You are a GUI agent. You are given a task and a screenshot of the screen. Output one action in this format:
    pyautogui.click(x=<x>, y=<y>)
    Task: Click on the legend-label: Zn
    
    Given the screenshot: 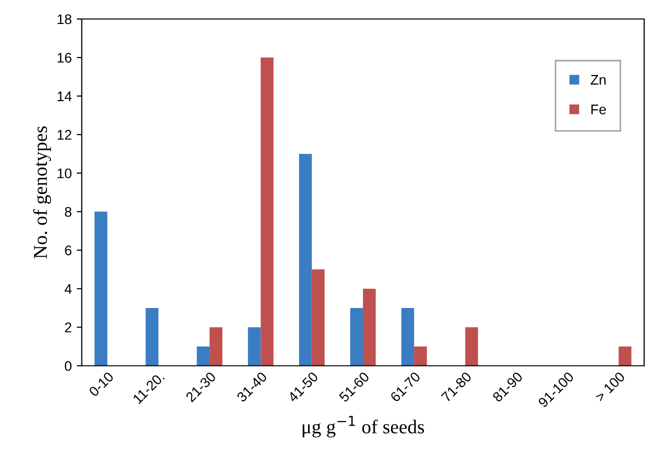 What is the action you would take?
    pyautogui.click(x=598, y=80)
    